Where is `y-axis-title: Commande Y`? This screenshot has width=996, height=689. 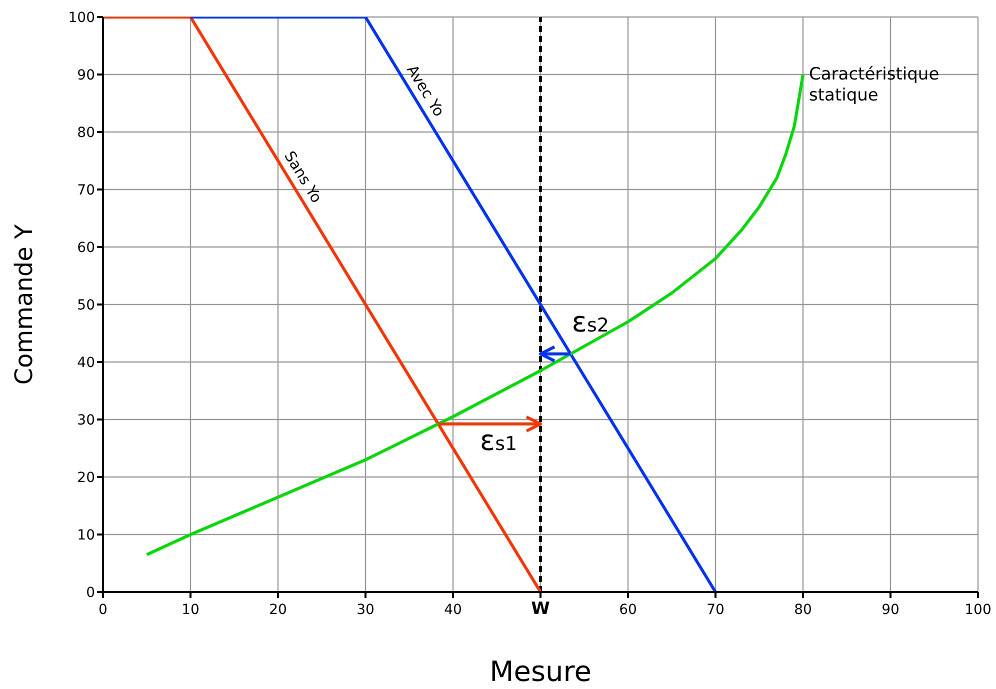 y-axis-title: Commande Y is located at coordinates (24, 304).